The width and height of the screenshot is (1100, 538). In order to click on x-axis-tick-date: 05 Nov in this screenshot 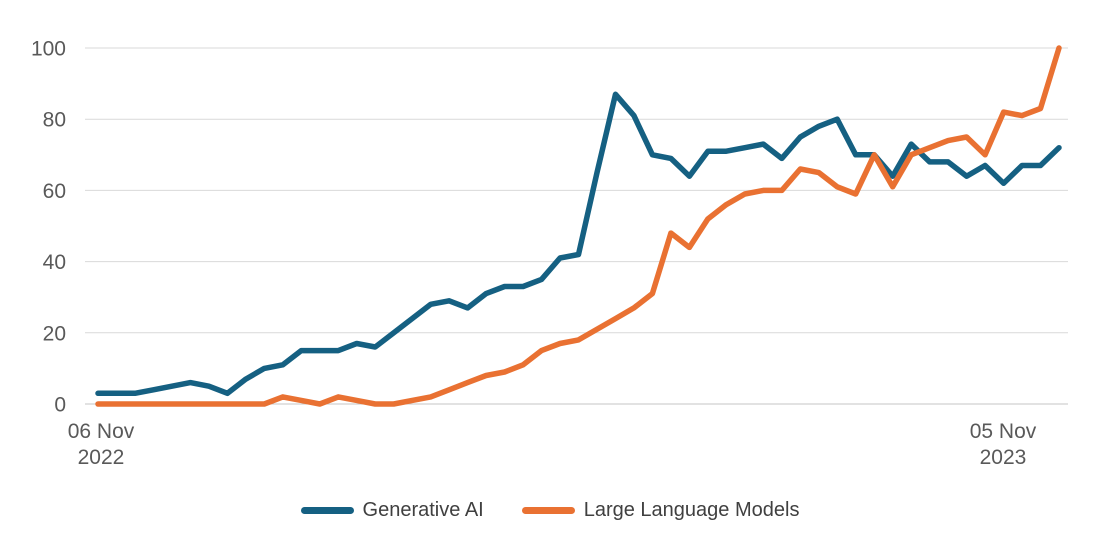, I will do `click(1003, 431)`.